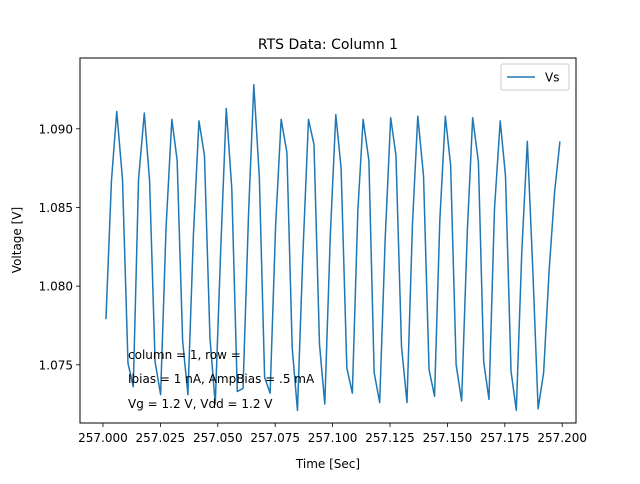  I want to click on legend-label-vs: Vs, so click(552, 78).